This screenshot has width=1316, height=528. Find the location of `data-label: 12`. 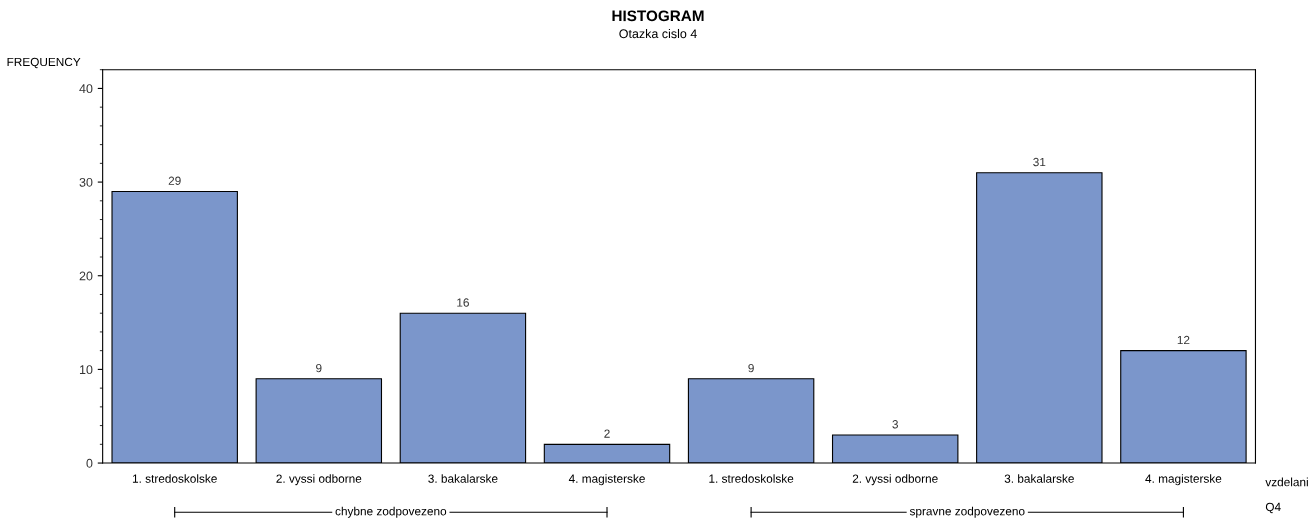

data-label: 12 is located at coordinates (1183, 340).